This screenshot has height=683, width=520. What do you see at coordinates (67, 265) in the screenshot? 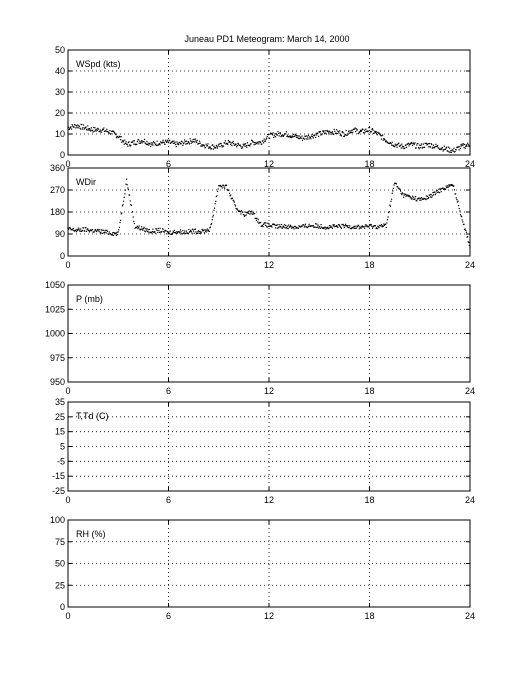
I see `x-tick-label: 0` at bounding box center [67, 265].